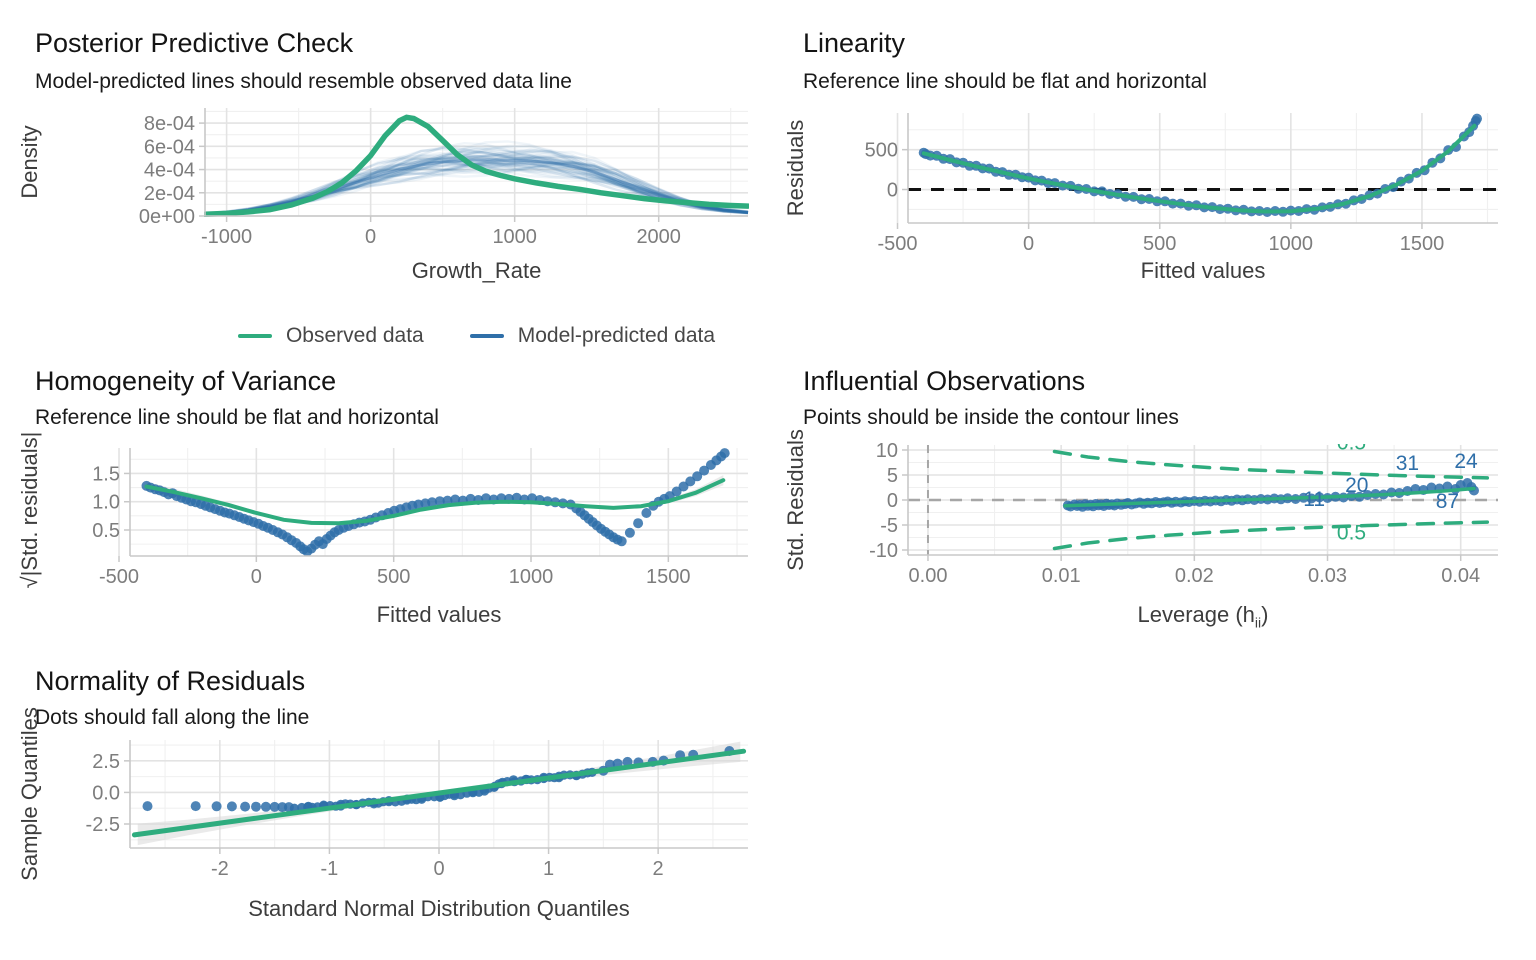 The height and width of the screenshot is (960, 1536). I want to click on svg-text: 4e-04, so click(169, 171).